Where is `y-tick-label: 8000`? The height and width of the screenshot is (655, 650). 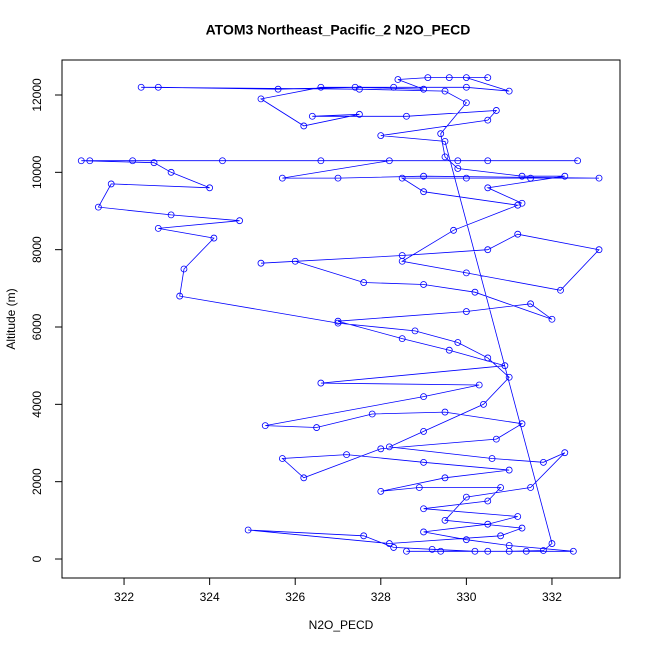
y-tick-label: 8000 is located at coordinates (37, 249).